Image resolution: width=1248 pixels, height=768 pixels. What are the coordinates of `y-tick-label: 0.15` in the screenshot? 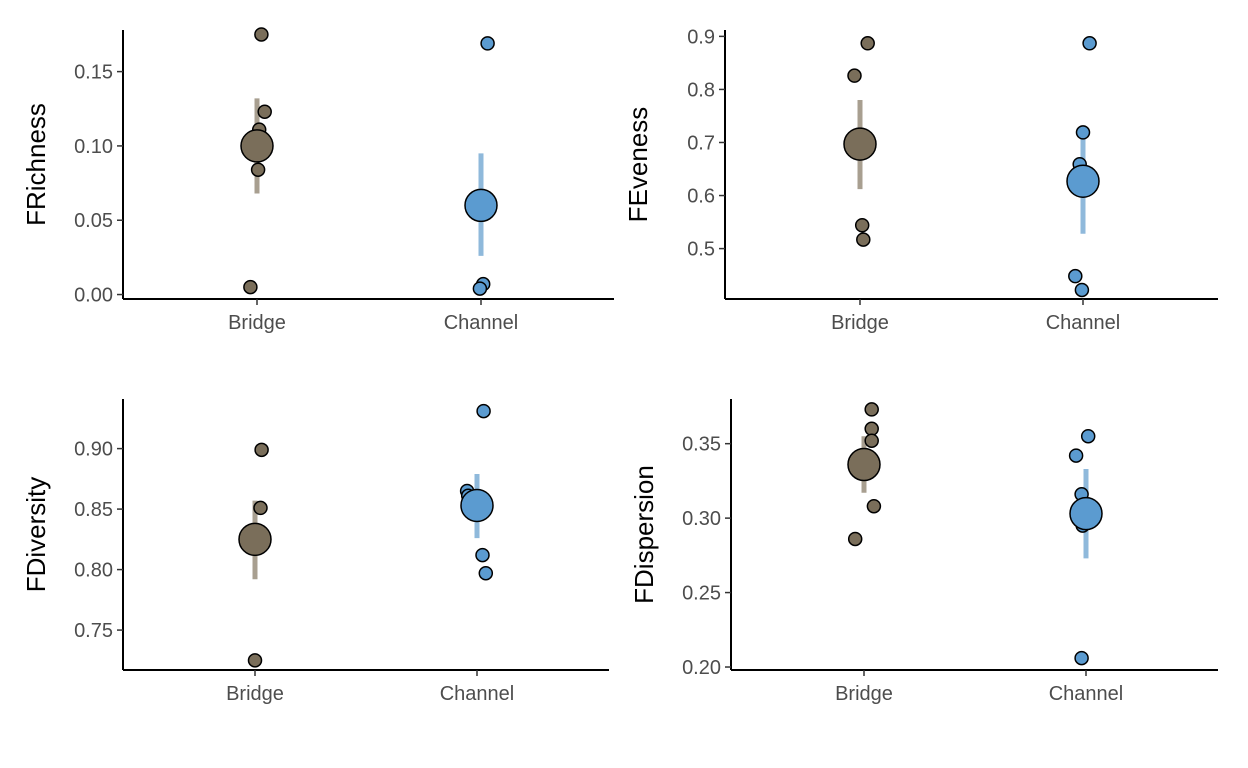 It's located at (93, 73).